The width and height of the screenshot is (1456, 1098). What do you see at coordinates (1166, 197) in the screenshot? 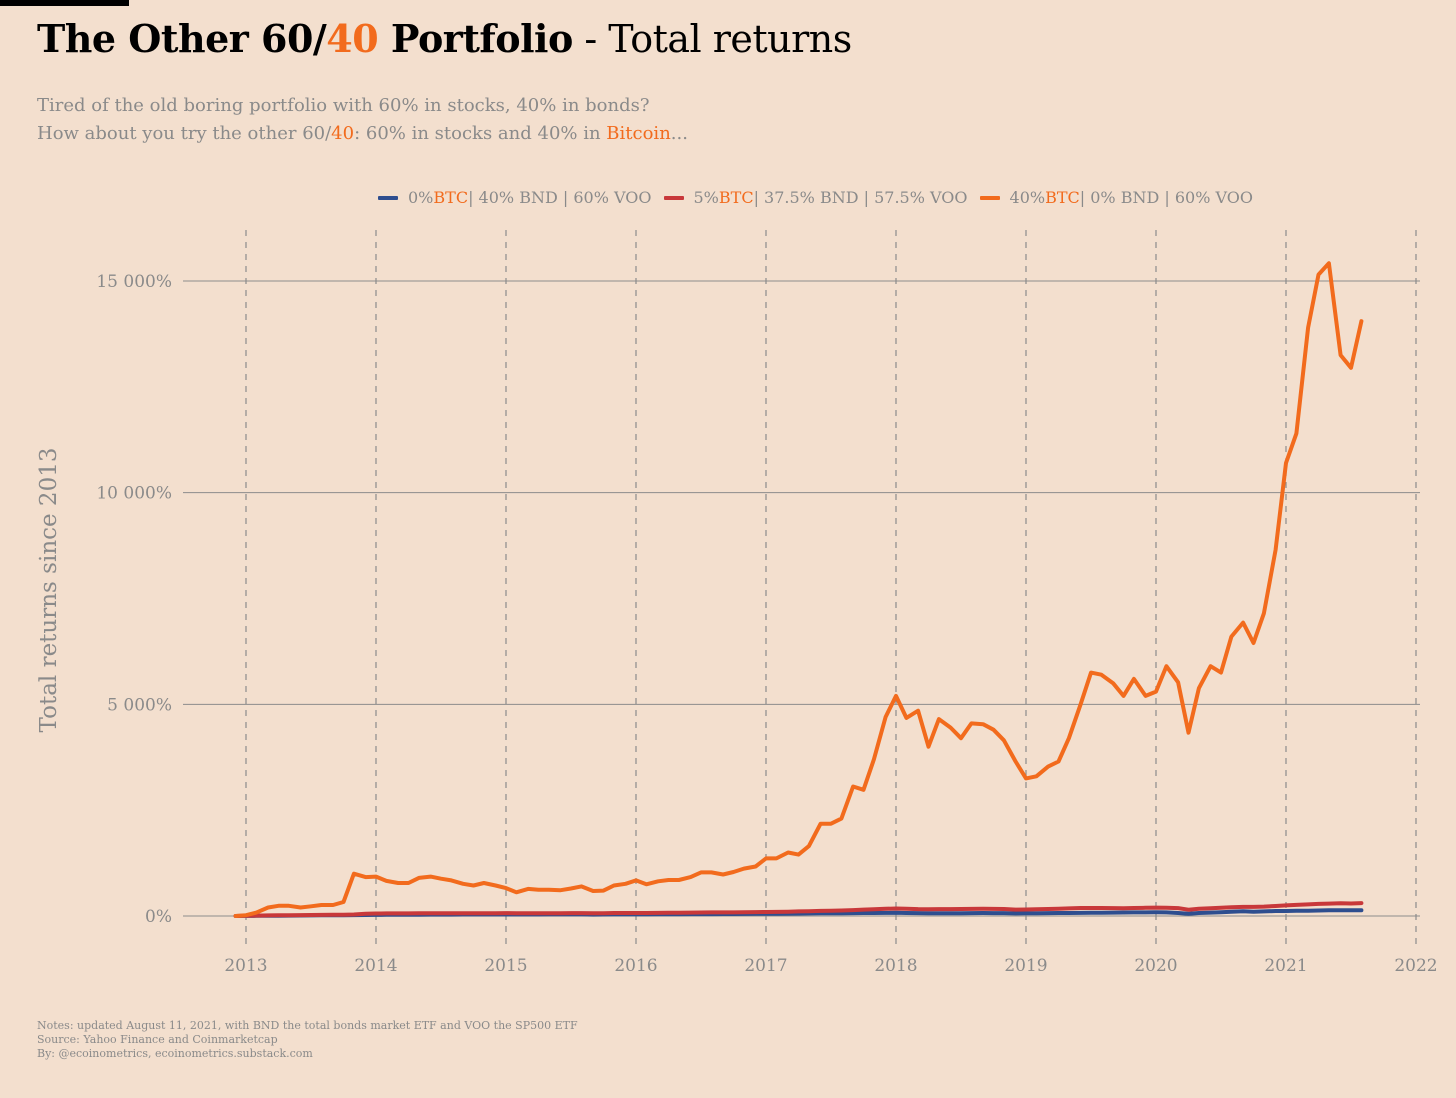
I see `legend-label-40-btc-post: | 0% BND | 60% VOO` at bounding box center [1166, 197].